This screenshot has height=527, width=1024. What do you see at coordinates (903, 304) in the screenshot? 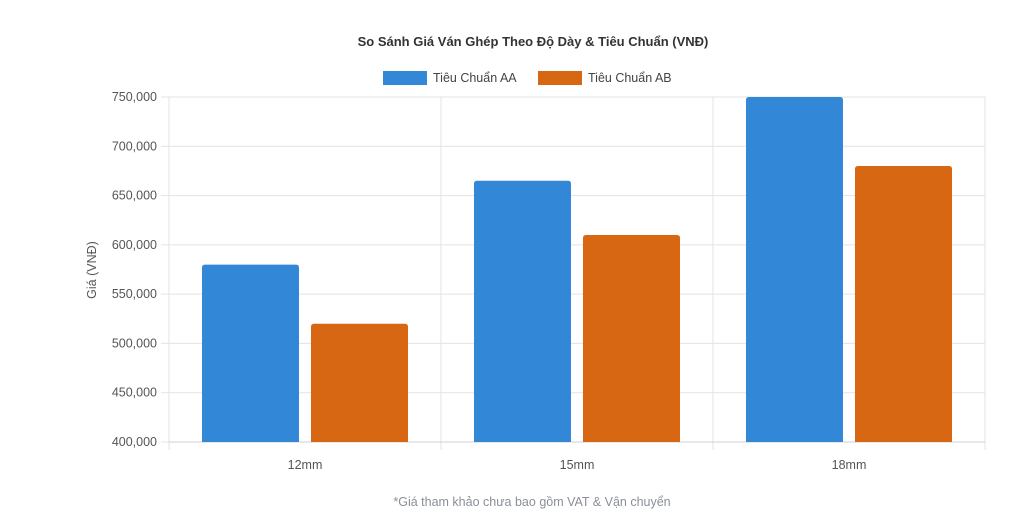
I see `bar-18mm-ab` at bounding box center [903, 304].